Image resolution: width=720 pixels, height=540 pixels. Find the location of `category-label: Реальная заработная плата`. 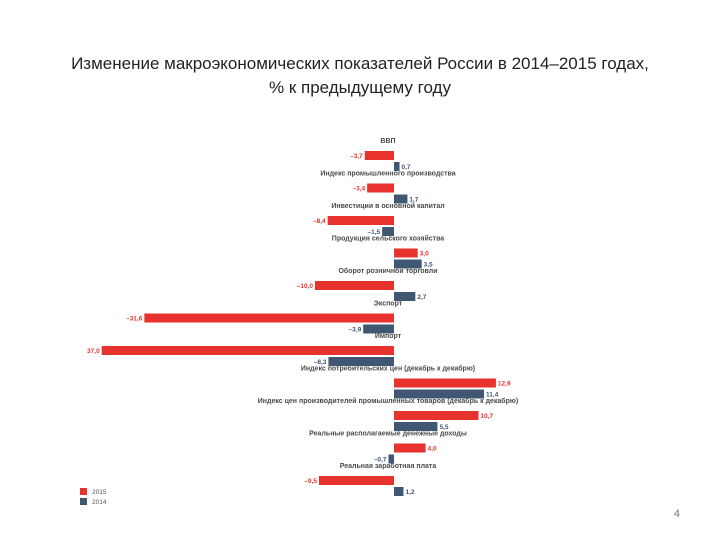

category-label: Реальная заработная плата is located at coordinates (388, 466).